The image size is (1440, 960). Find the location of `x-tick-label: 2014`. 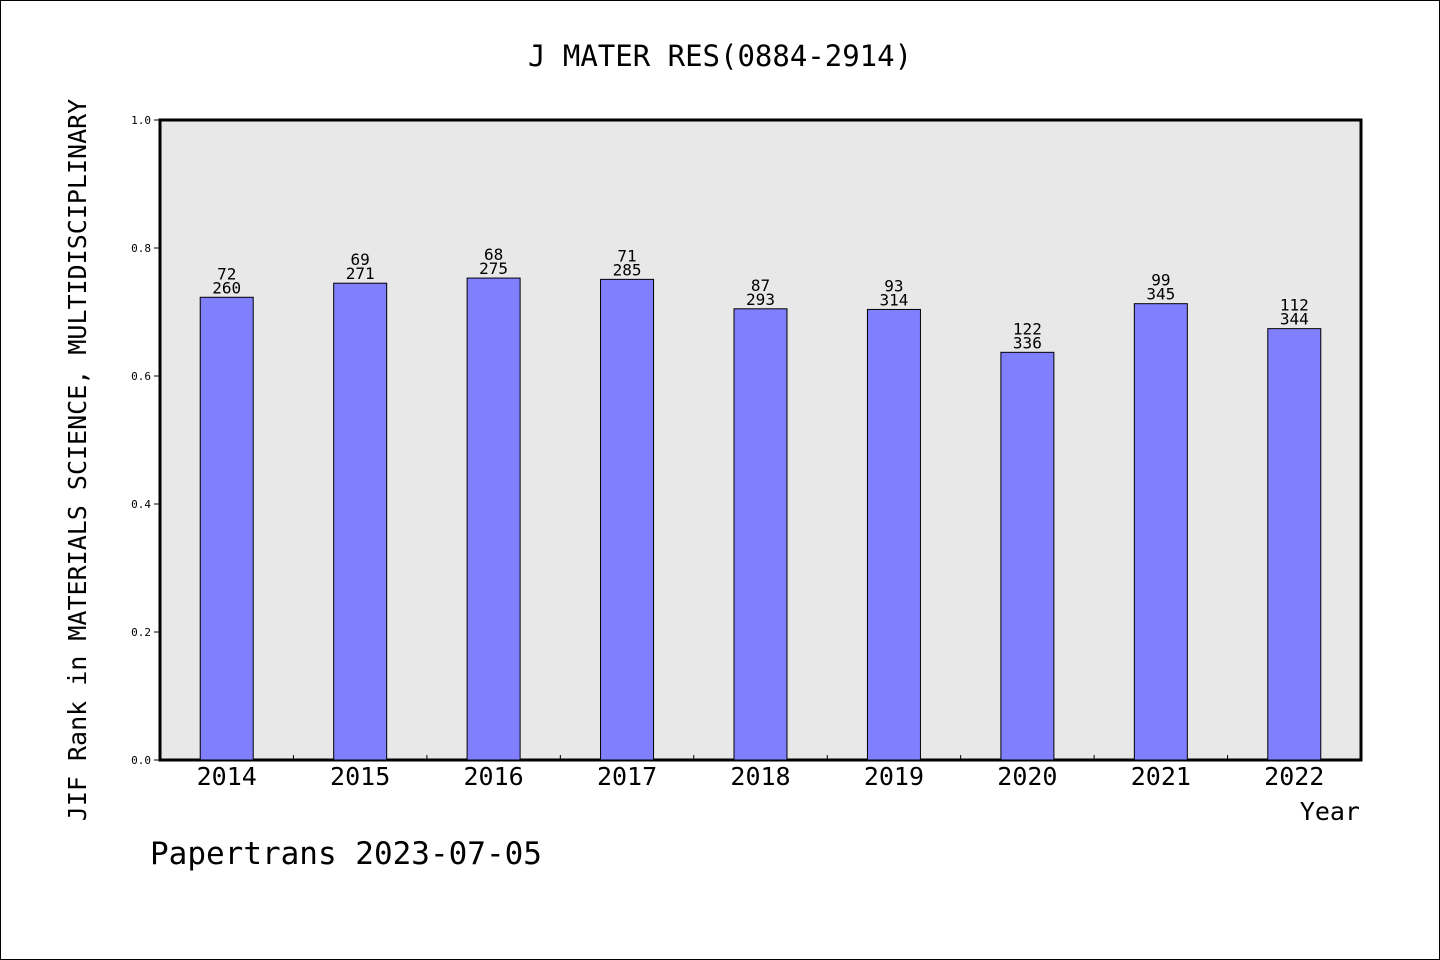

x-tick-label: 2014 is located at coordinates (227, 776).